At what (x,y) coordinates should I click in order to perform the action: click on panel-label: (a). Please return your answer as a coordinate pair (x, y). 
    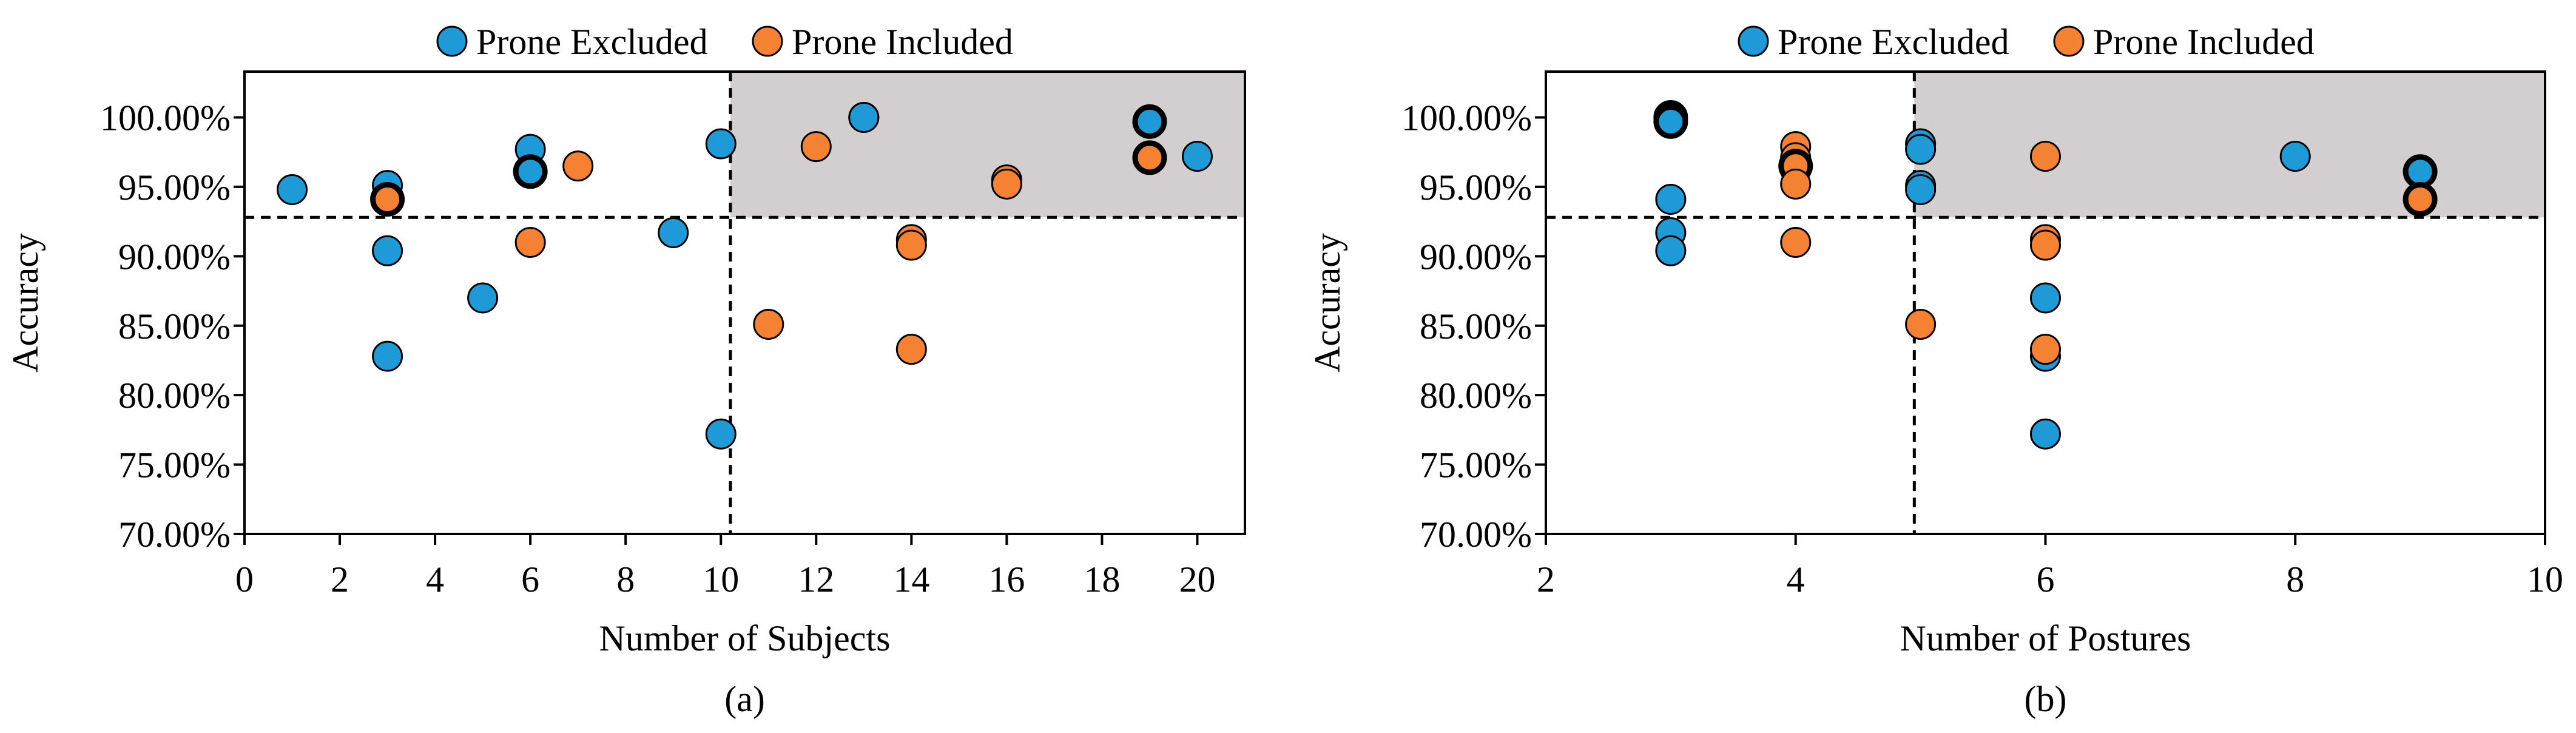
    Looking at the image, I should click on (745, 699).